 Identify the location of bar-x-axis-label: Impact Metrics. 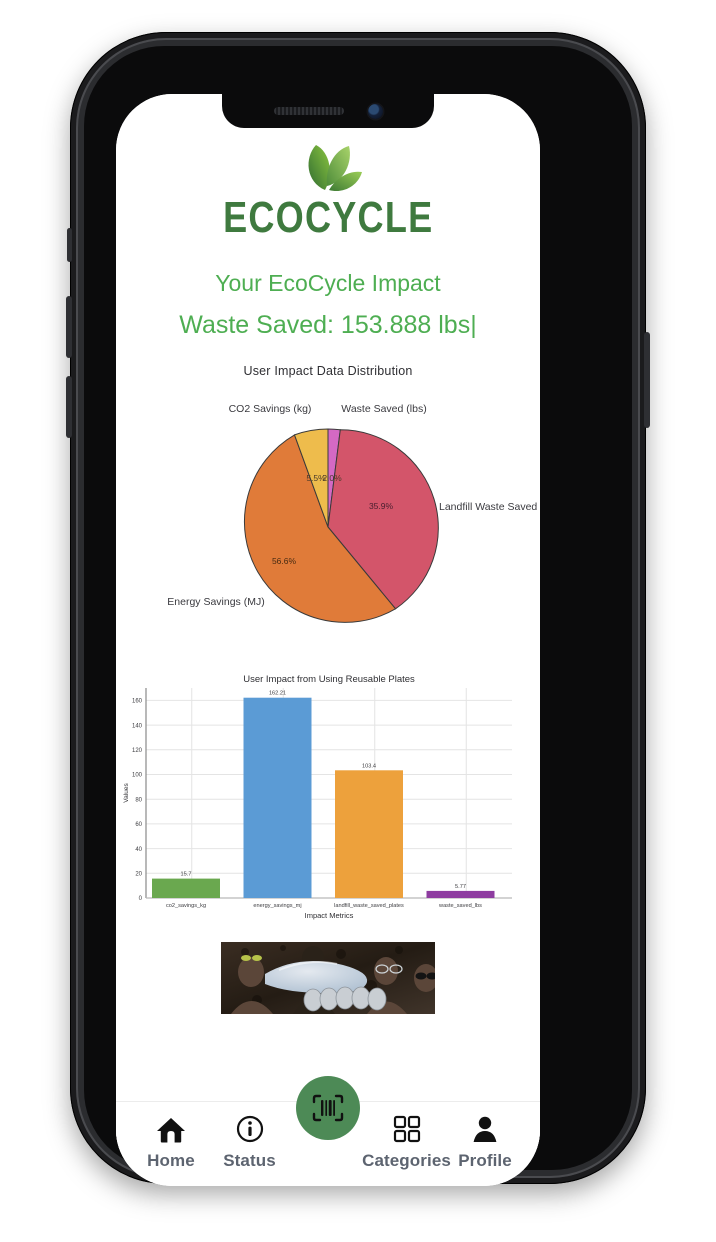
(329, 915).